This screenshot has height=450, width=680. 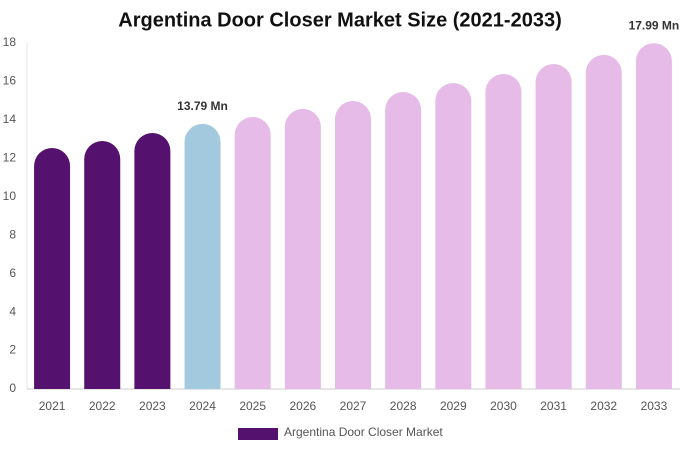 What do you see at coordinates (12, 388) in the screenshot?
I see `y-tick-label: 0` at bounding box center [12, 388].